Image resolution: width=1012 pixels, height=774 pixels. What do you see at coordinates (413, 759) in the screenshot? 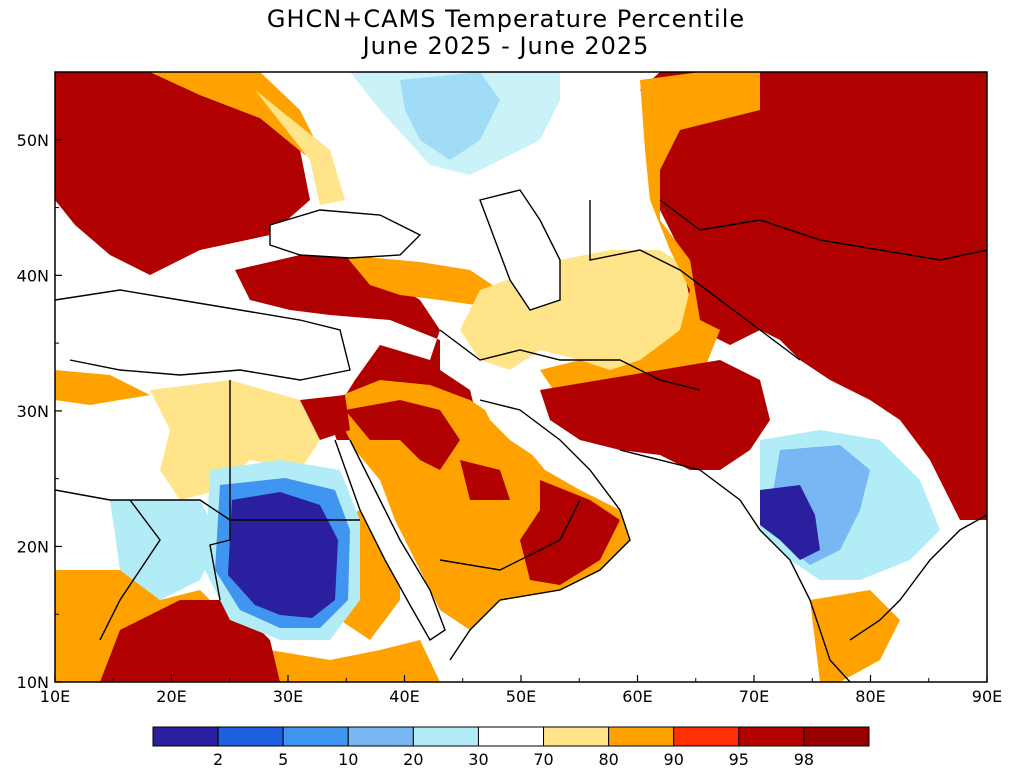
I see `legend-label: 20` at bounding box center [413, 759].